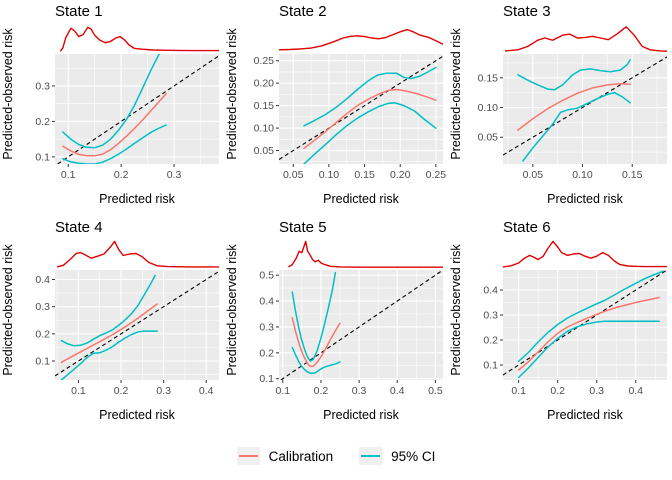 This screenshot has height=480, width=672. What do you see at coordinates (527, 227) in the screenshot?
I see `panel-title: State 6` at bounding box center [527, 227].